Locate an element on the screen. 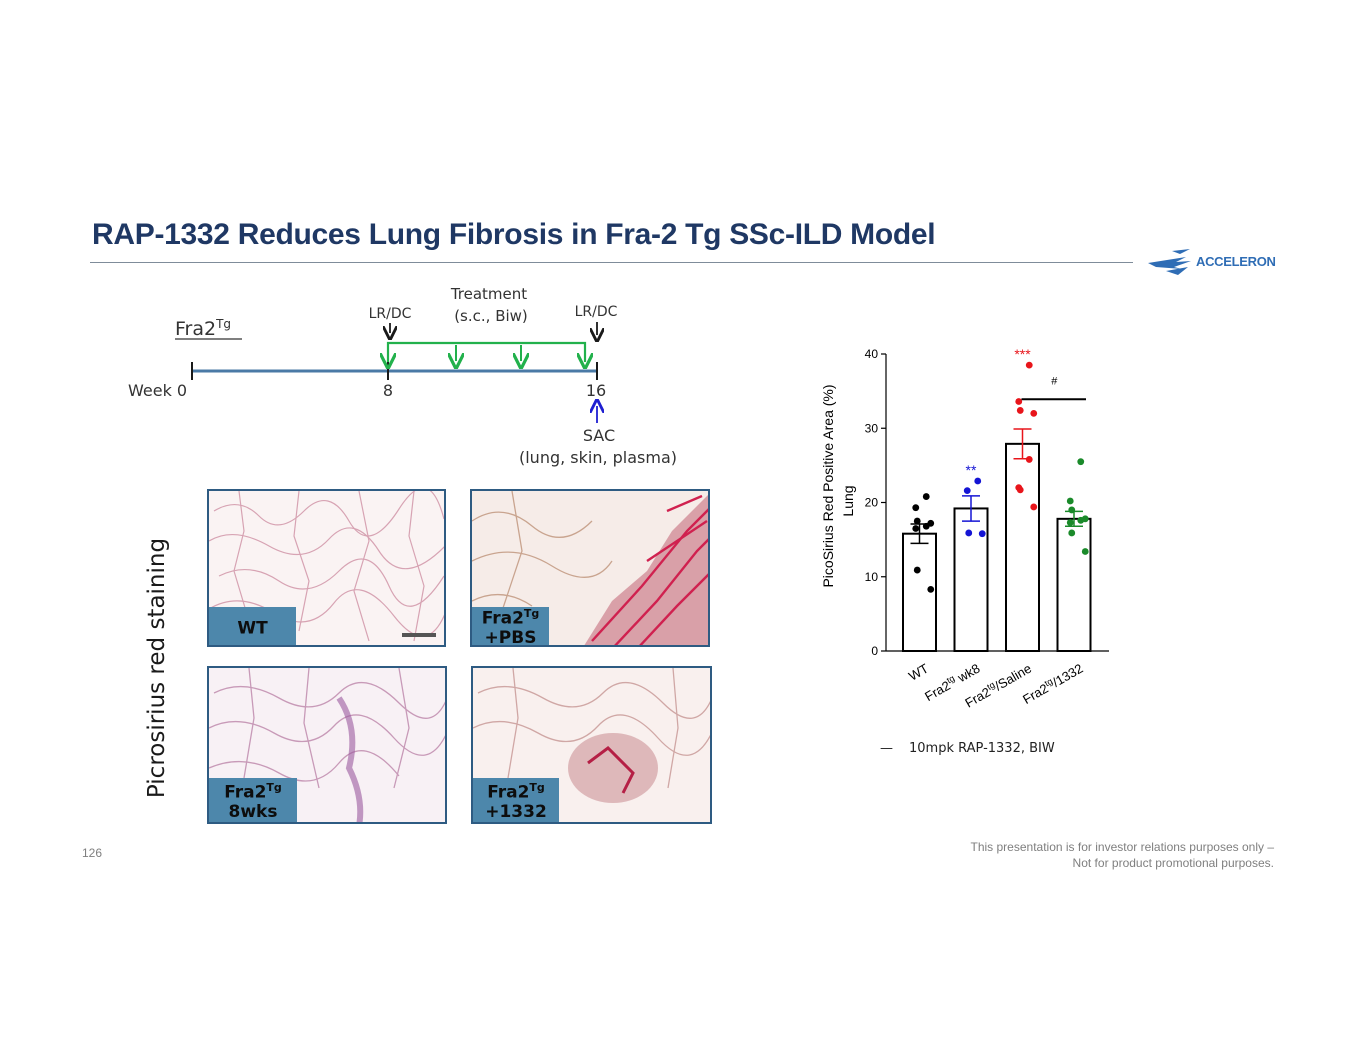 This screenshot has width=1365, height=1055. tick-8: 8 is located at coordinates (388, 390).